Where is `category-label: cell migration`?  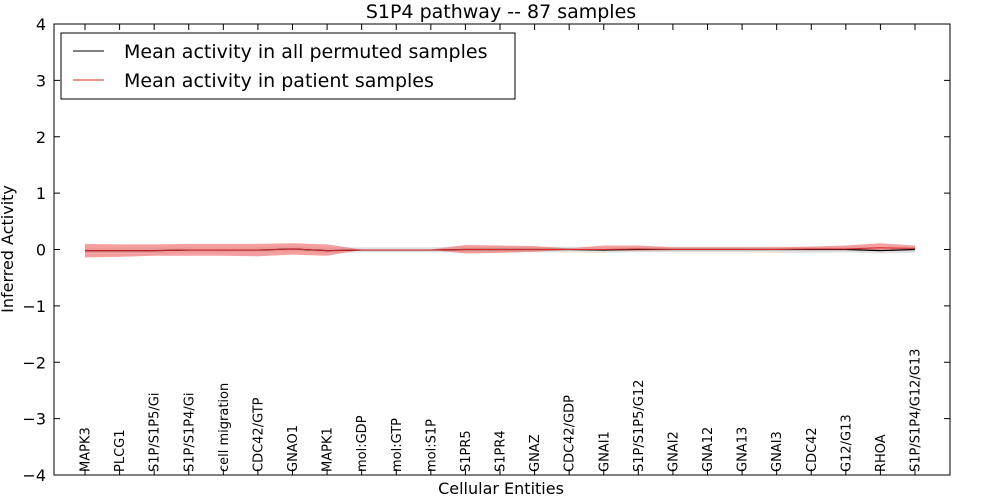 category-label: cell migration is located at coordinates (224, 427).